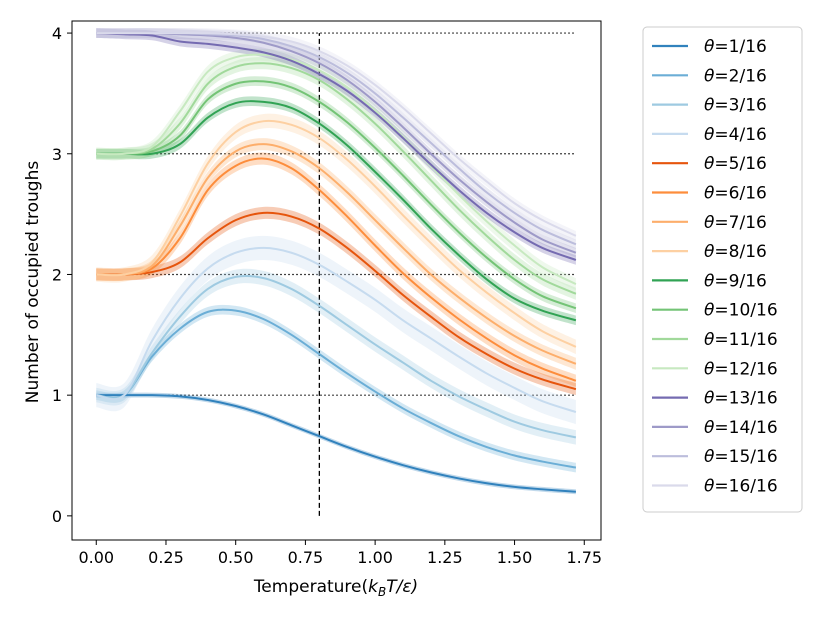 The height and width of the screenshot is (623, 830). What do you see at coordinates (735, 252) in the screenshot?
I see `legend-label-8: θ=8/16` at bounding box center [735, 252].